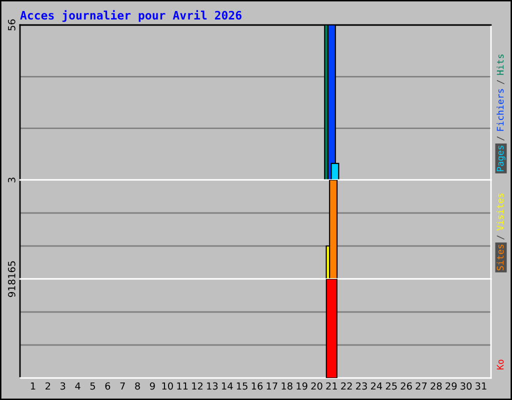  What do you see at coordinates (197, 386) in the screenshot?
I see `x-tick-label: 12` at bounding box center [197, 386].